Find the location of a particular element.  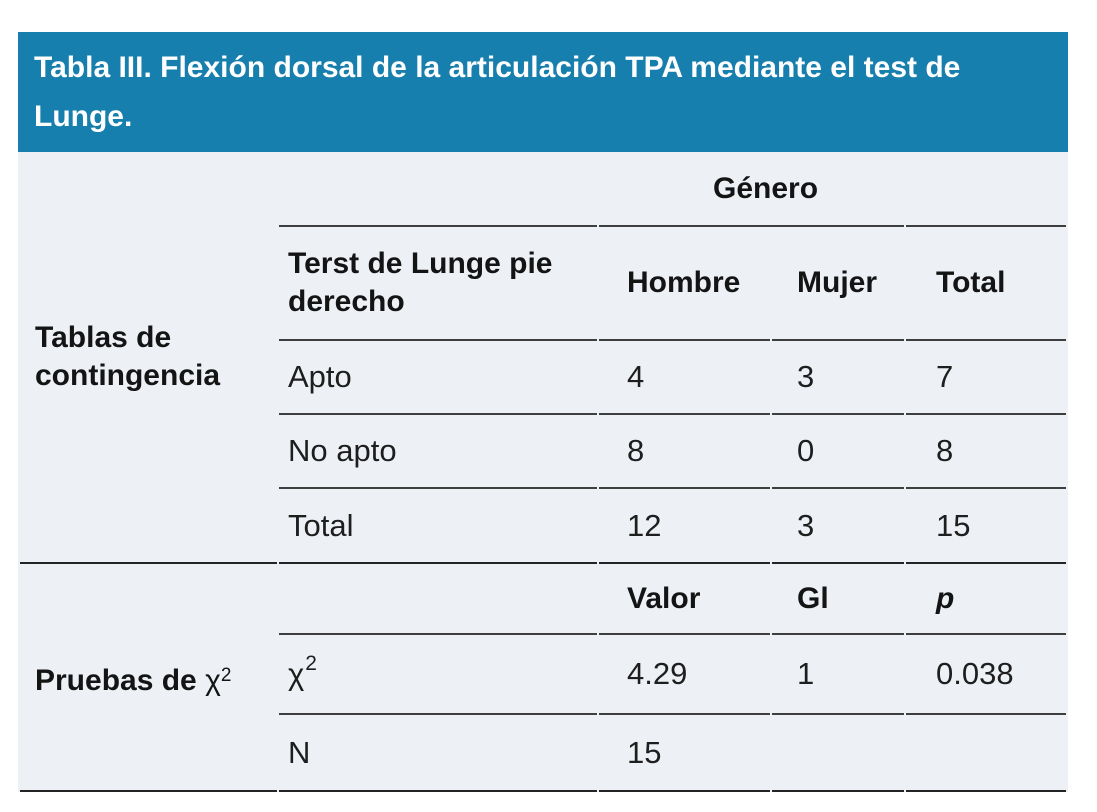

cell-no-apto-total: 8 is located at coordinates (986, 452).